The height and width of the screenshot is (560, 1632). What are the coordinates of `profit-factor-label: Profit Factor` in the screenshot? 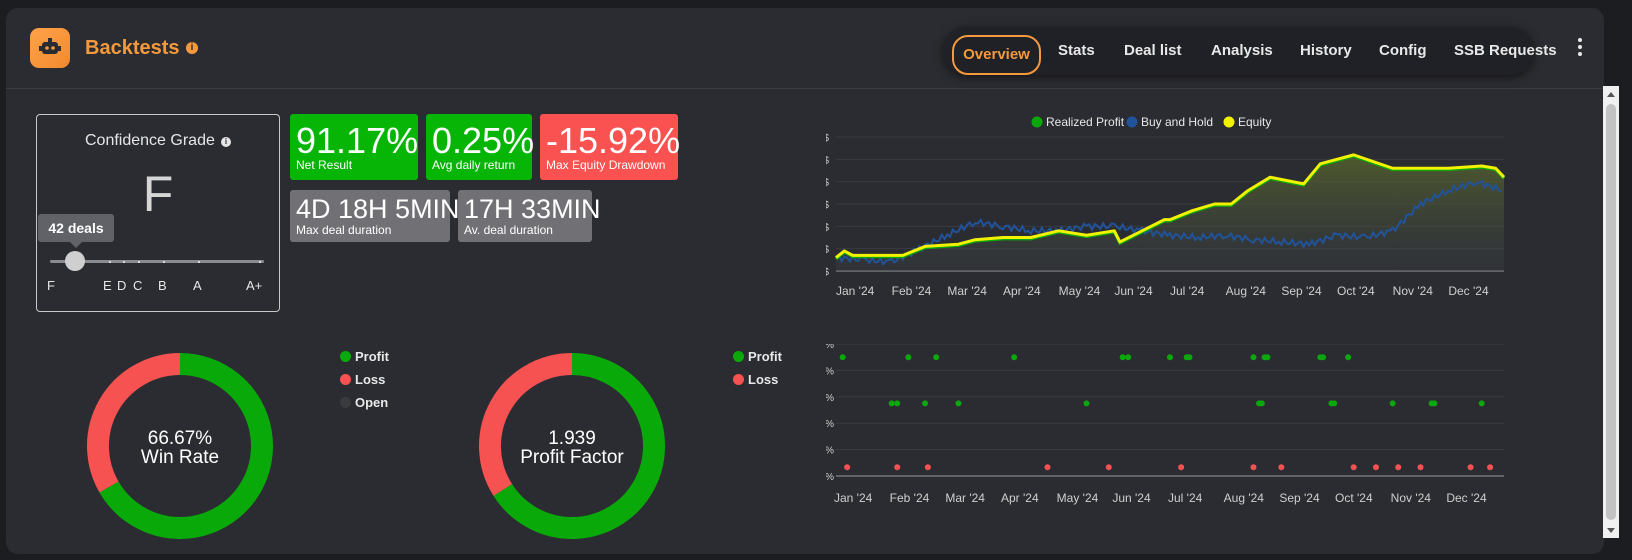 It's located at (572, 457).